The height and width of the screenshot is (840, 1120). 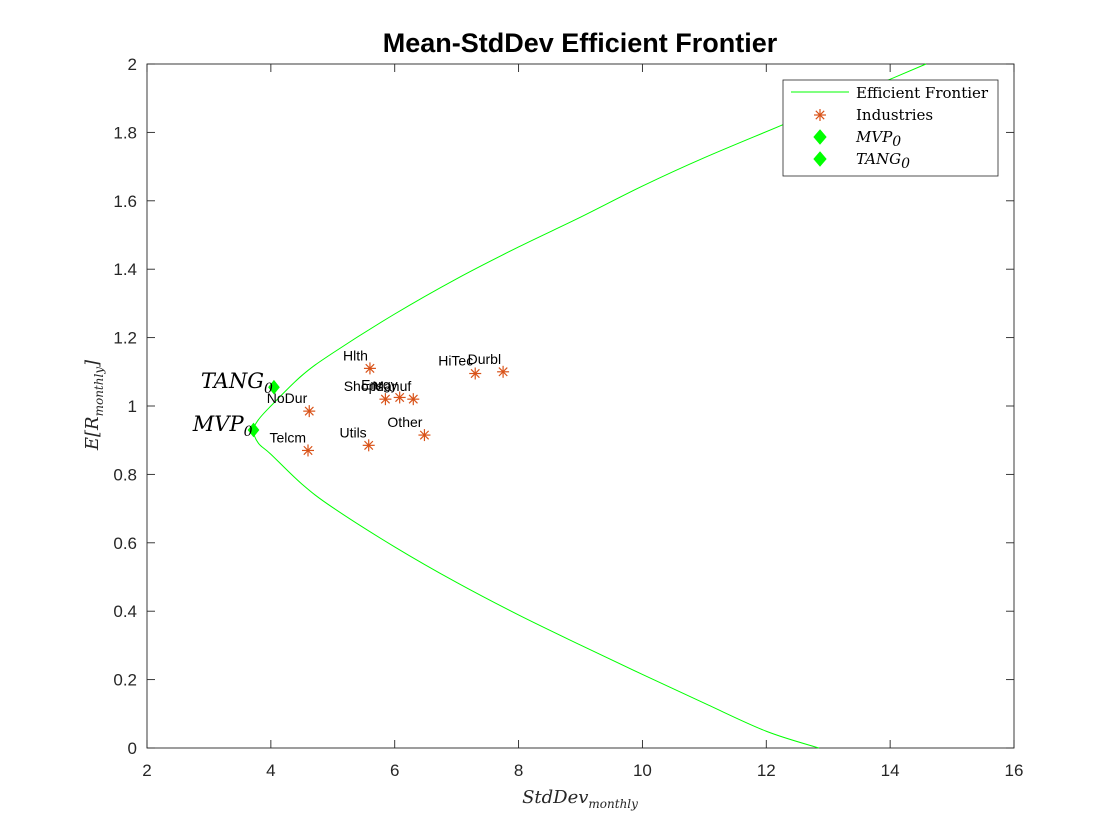 What do you see at coordinates (222, 426) in the screenshot?
I see `special-label-mvp: MVP0` at bounding box center [222, 426].